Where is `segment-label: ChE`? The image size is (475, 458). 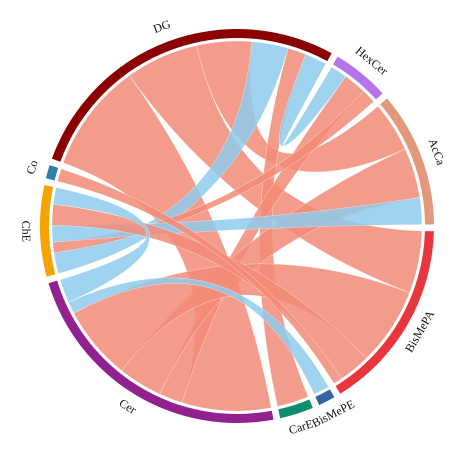 segment-label: ChE is located at coordinates (26, 231).